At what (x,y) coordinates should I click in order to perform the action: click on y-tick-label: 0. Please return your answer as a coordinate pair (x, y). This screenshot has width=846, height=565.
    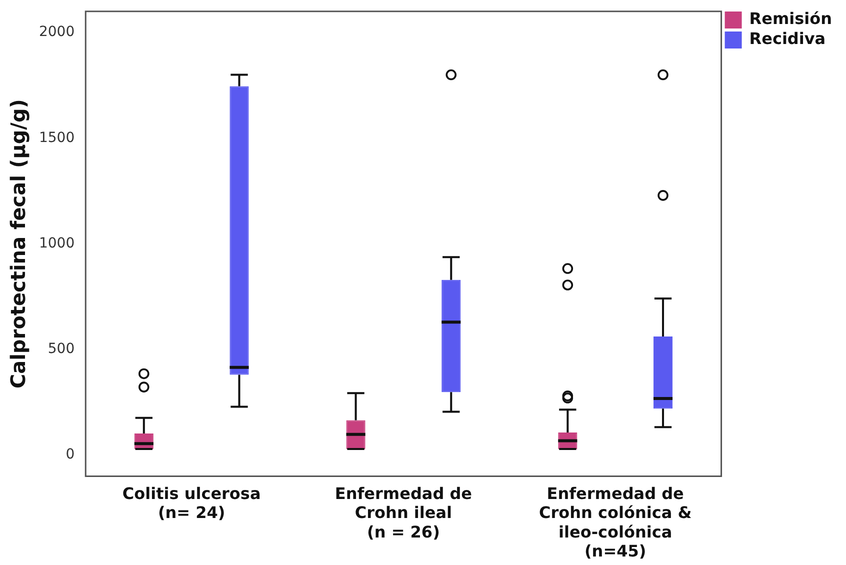
    Looking at the image, I should click on (70, 454).